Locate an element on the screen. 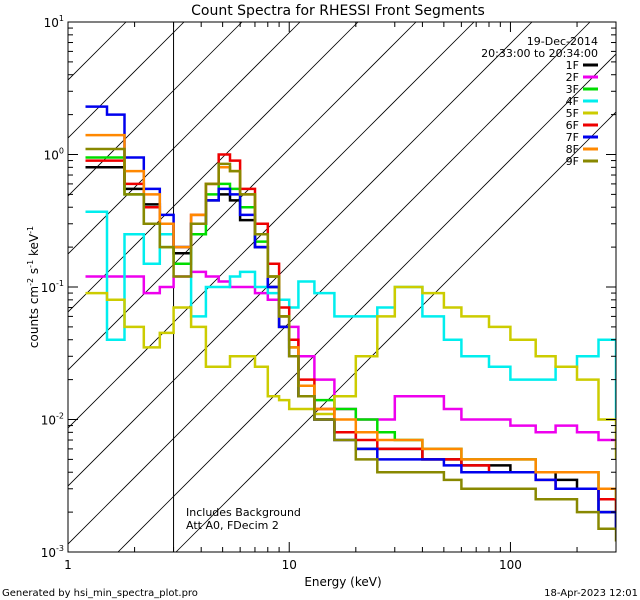 The image size is (640, 600). hatch-box is located at coordinates (121, 287).